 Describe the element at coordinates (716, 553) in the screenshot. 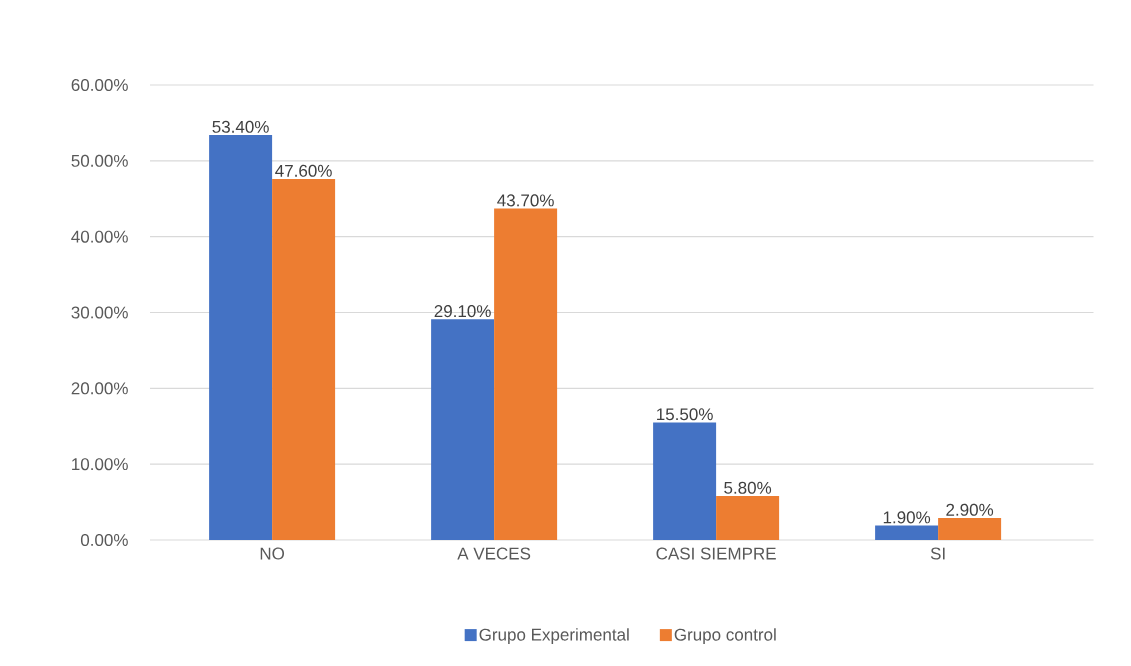

I see `x-tick-label: CASI SIEMPRE` at that location.